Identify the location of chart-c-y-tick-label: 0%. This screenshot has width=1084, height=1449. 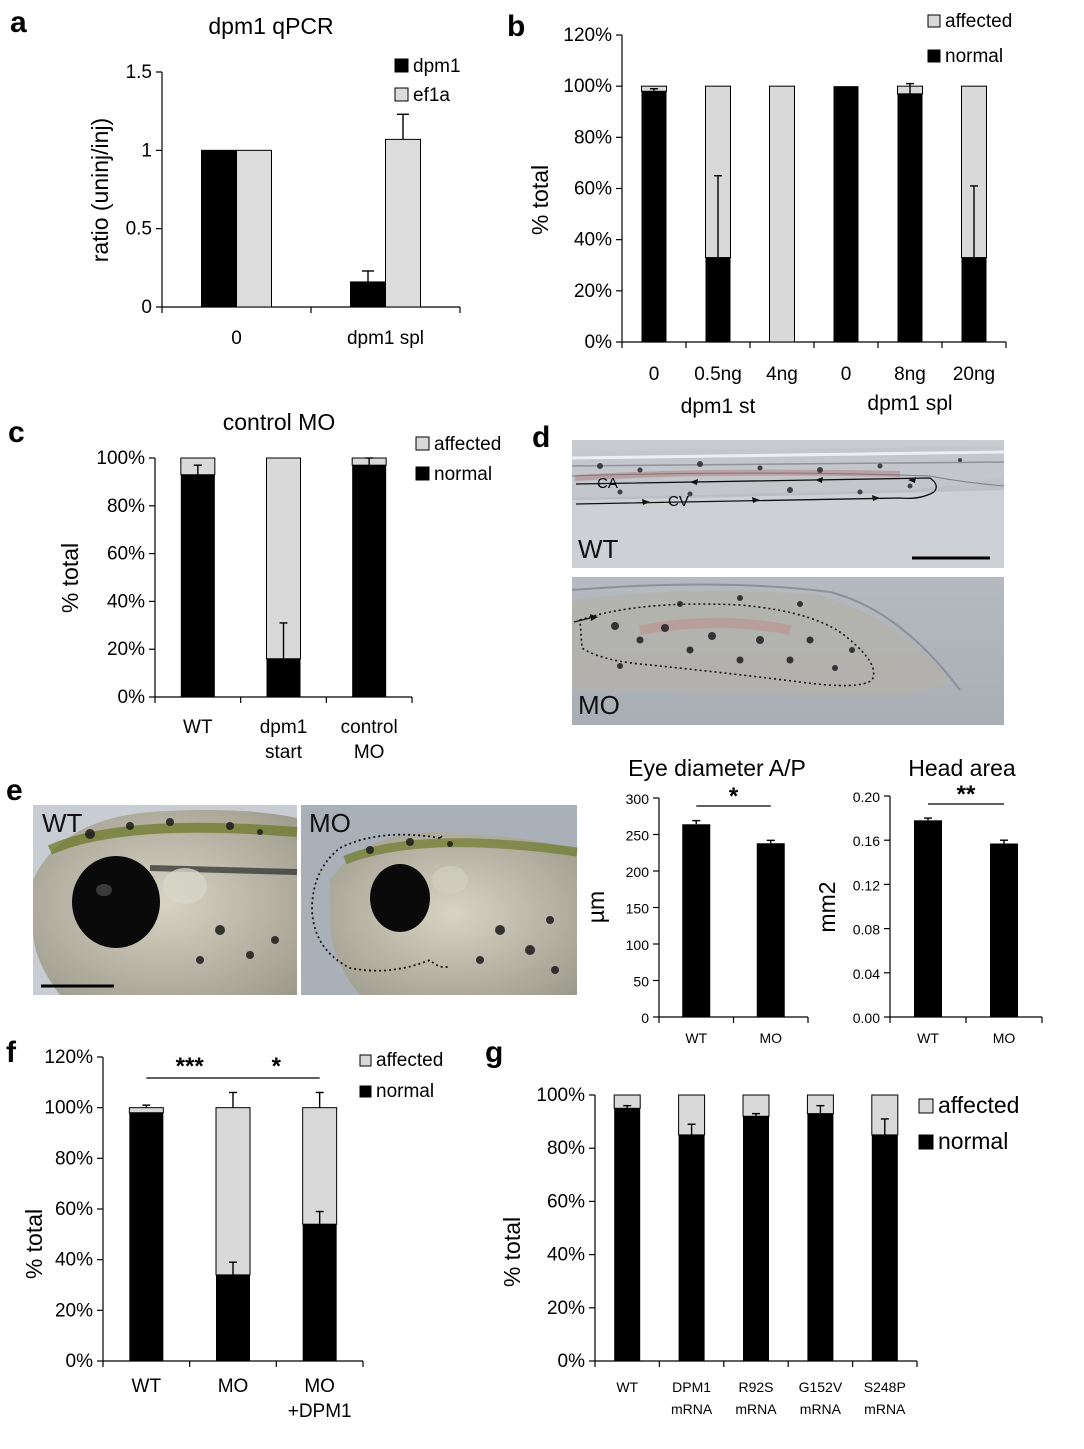
(132, 697).